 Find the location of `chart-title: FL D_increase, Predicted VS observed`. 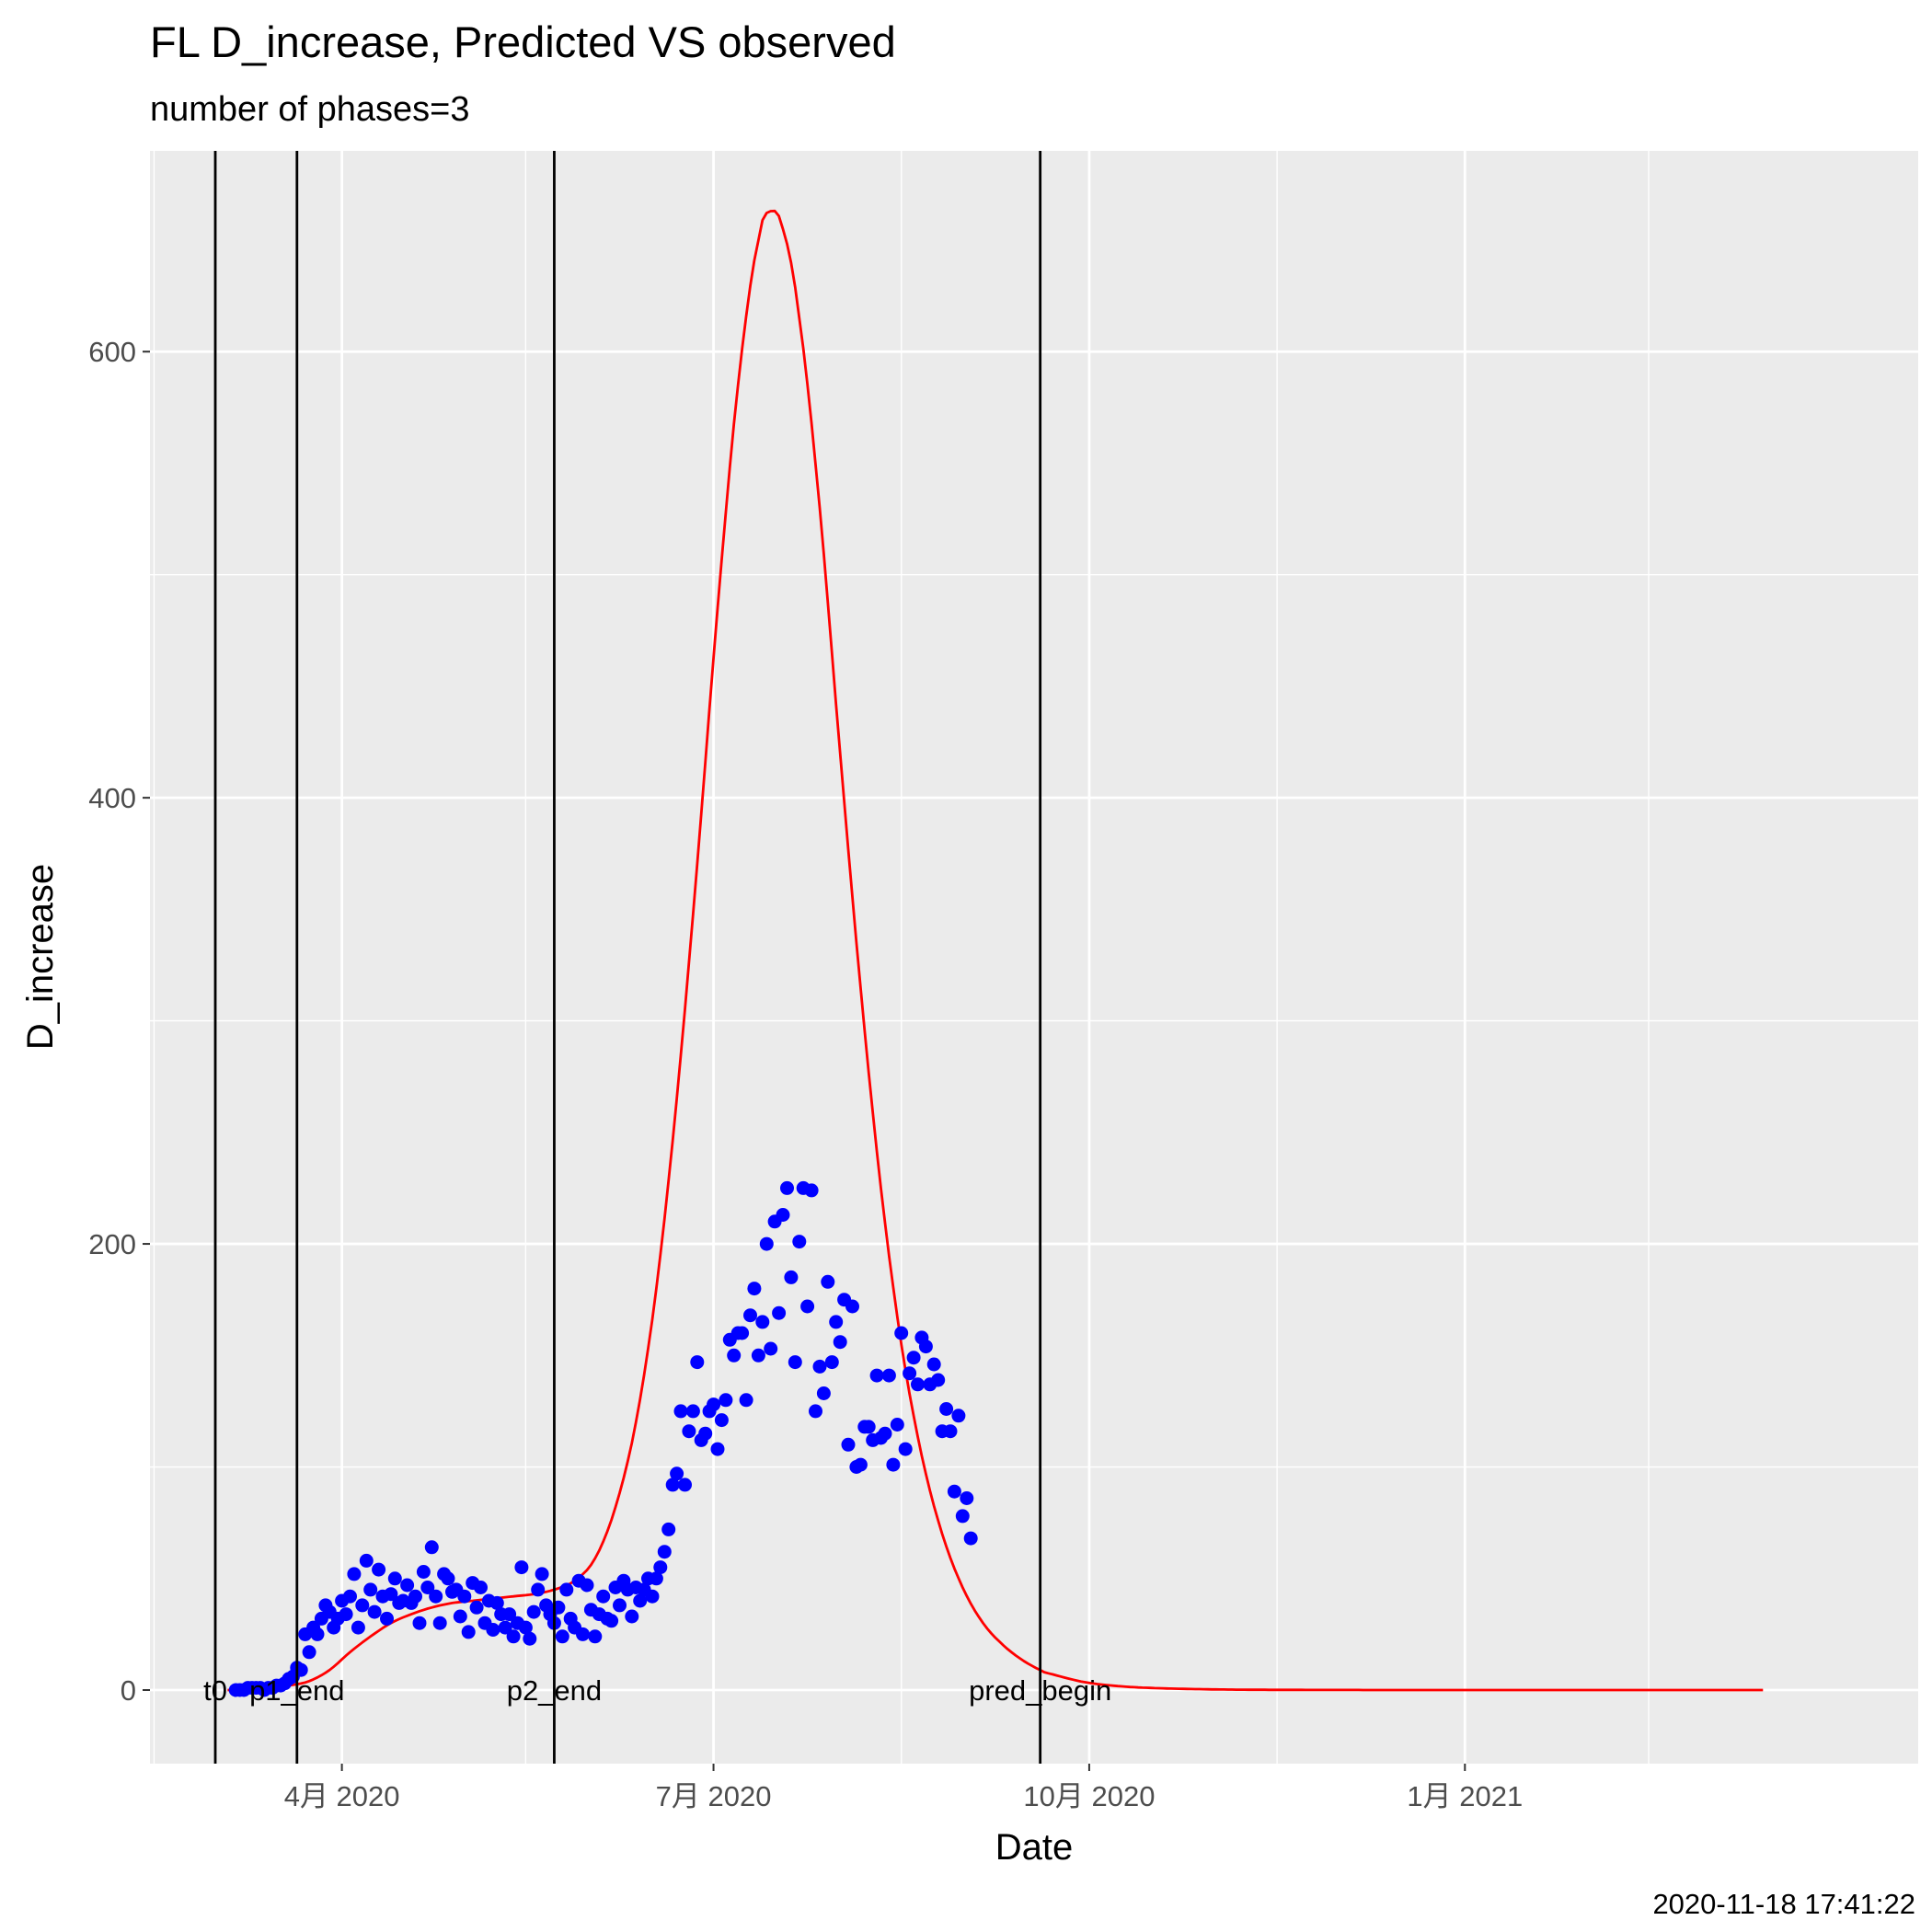

chart-title: FL D_increase, Predicted VS observed is located at coordinates (523, 41).